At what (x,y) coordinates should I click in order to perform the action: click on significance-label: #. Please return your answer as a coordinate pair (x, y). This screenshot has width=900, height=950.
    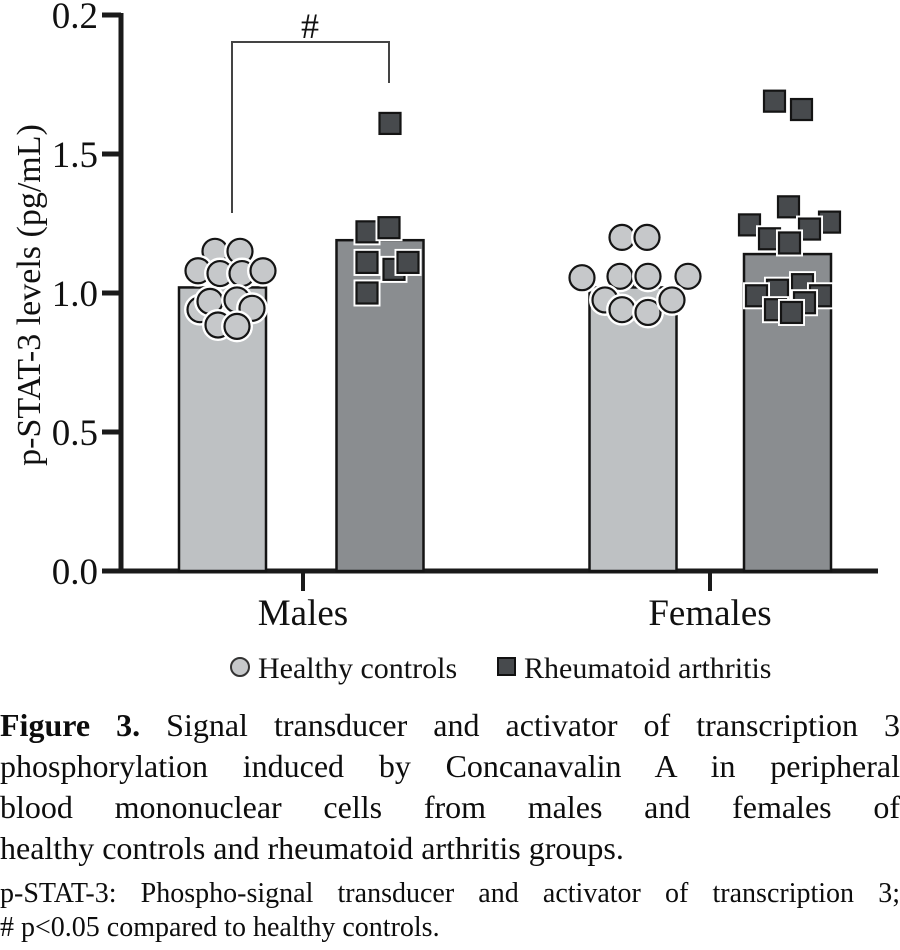
    Looking at the image, I should click on (310, 26).